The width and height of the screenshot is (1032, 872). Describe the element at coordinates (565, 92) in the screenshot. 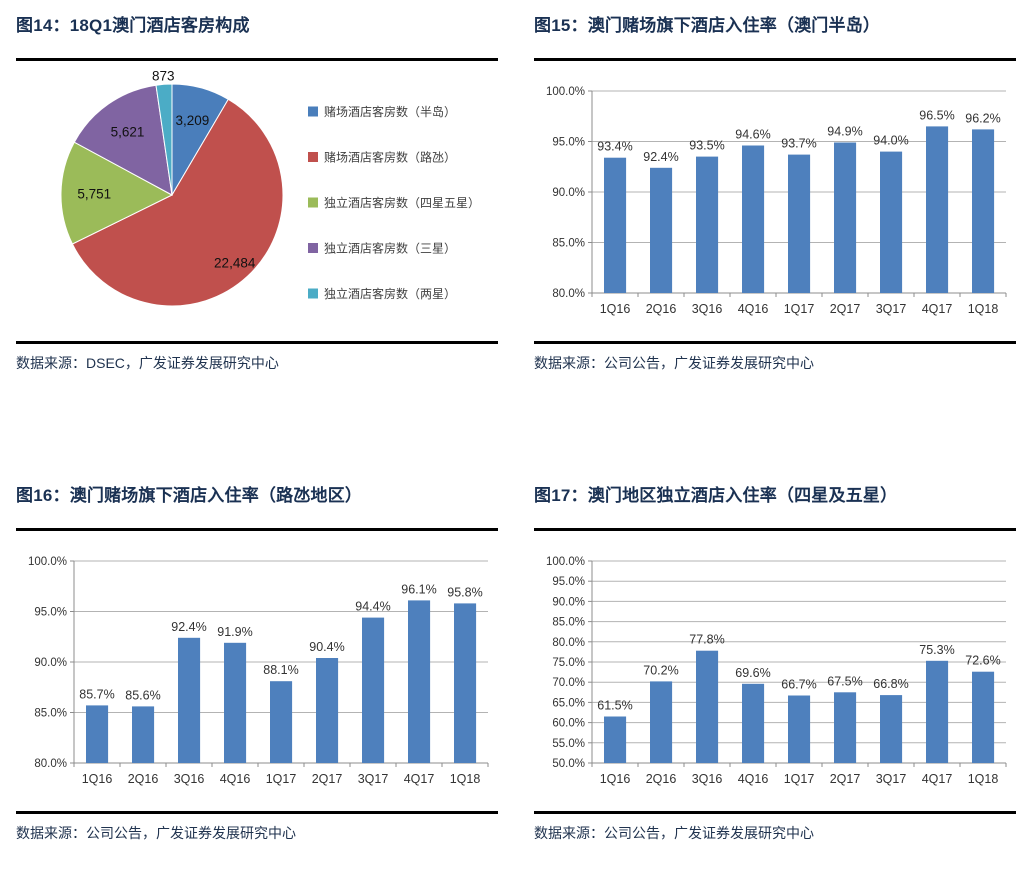

I see `y-tick-label: 100.0%` at that location.